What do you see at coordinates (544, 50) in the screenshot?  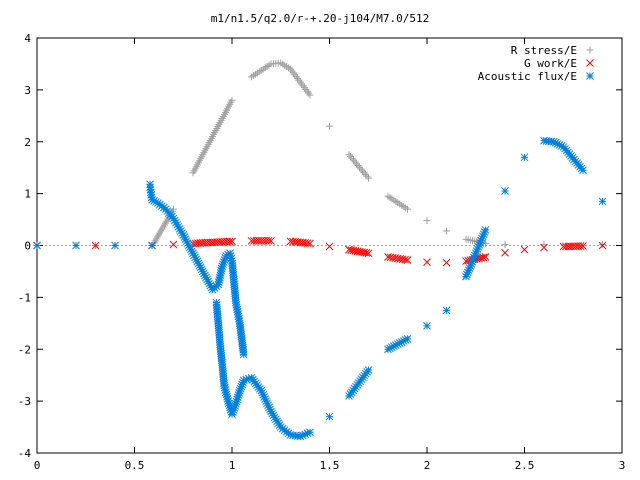 I see `legend-label: R stress/E` at bounding box center [544, 50].